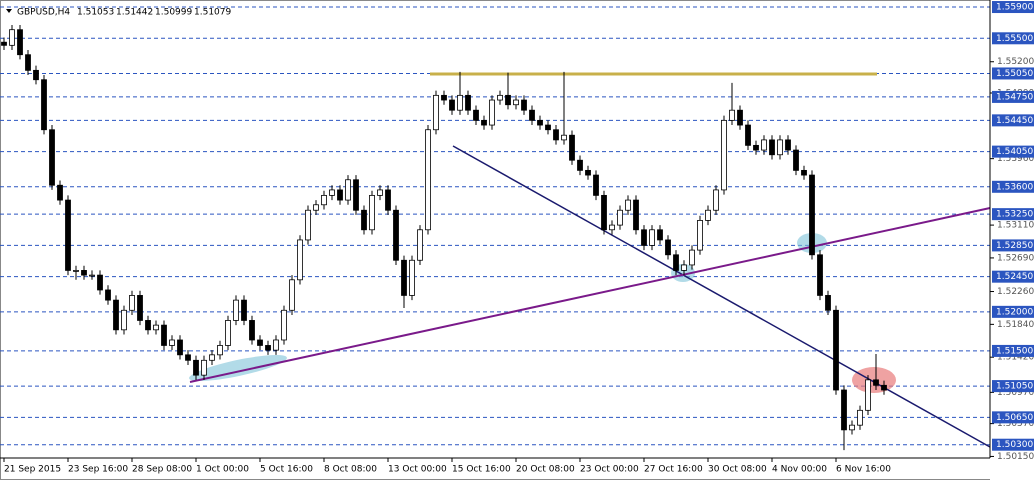 The image size is (1036, 480). What do you see at coordinates (737, 470) in the screenshot?
I see `x-tick-label: 30 Oct 08:00` at bounding box center [737, 470].